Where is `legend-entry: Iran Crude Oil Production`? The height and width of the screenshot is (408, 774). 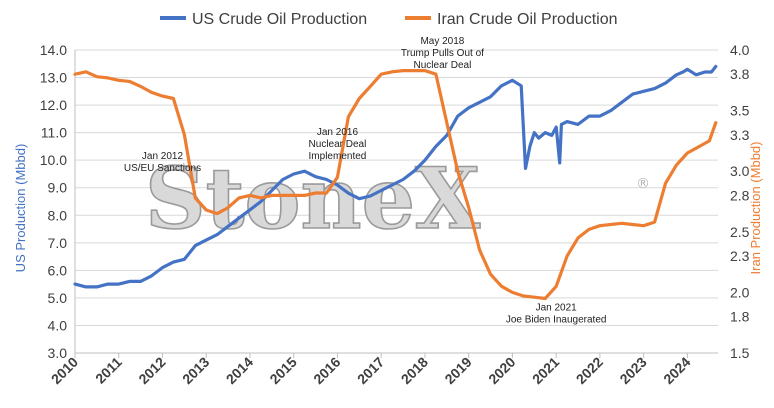
legend-entry: Iran Crude Oil Production is located at coordinates (527, 19).